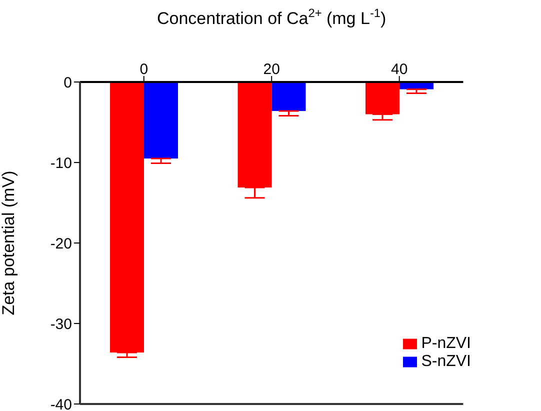 This screenshot has height=411, width=541. I want to click on y-tick-label: -10, so click(61, 163).